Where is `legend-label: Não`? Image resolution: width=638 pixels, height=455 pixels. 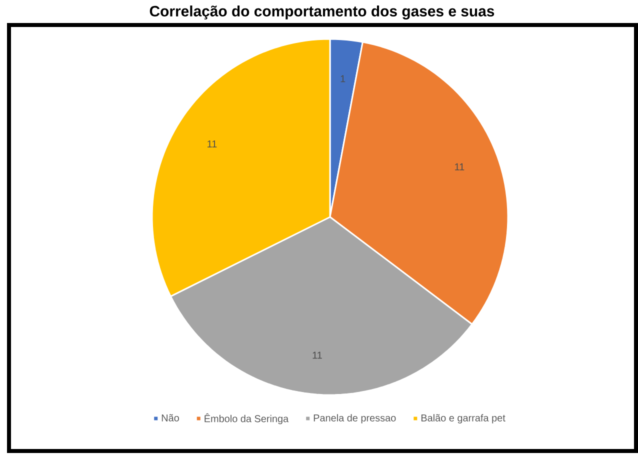
legend-label: Não is located at coordinates (170, 418).